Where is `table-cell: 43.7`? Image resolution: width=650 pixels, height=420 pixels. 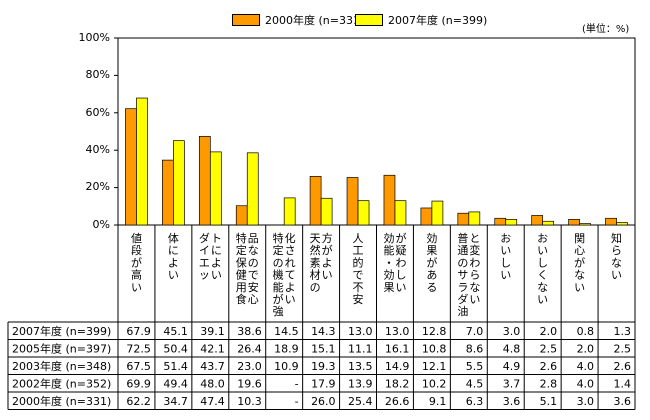
table-cell: 43.7 is located at coordinates (212, 366).